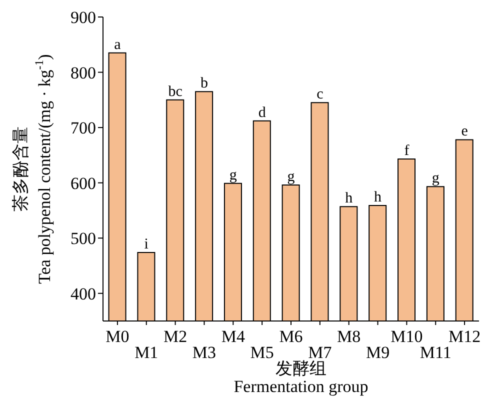  What do you see at coordinates (146, 352) in the screenshot?
I see `x-tick-label: M1` at bounding box center [146, 352].